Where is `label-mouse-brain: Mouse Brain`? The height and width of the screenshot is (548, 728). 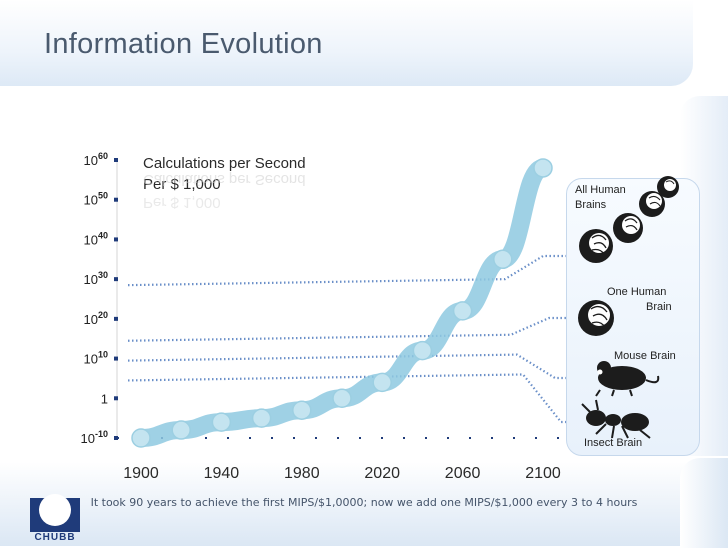 label-mouse-brain: Mouse Brain is located at coordinates (645, 356).